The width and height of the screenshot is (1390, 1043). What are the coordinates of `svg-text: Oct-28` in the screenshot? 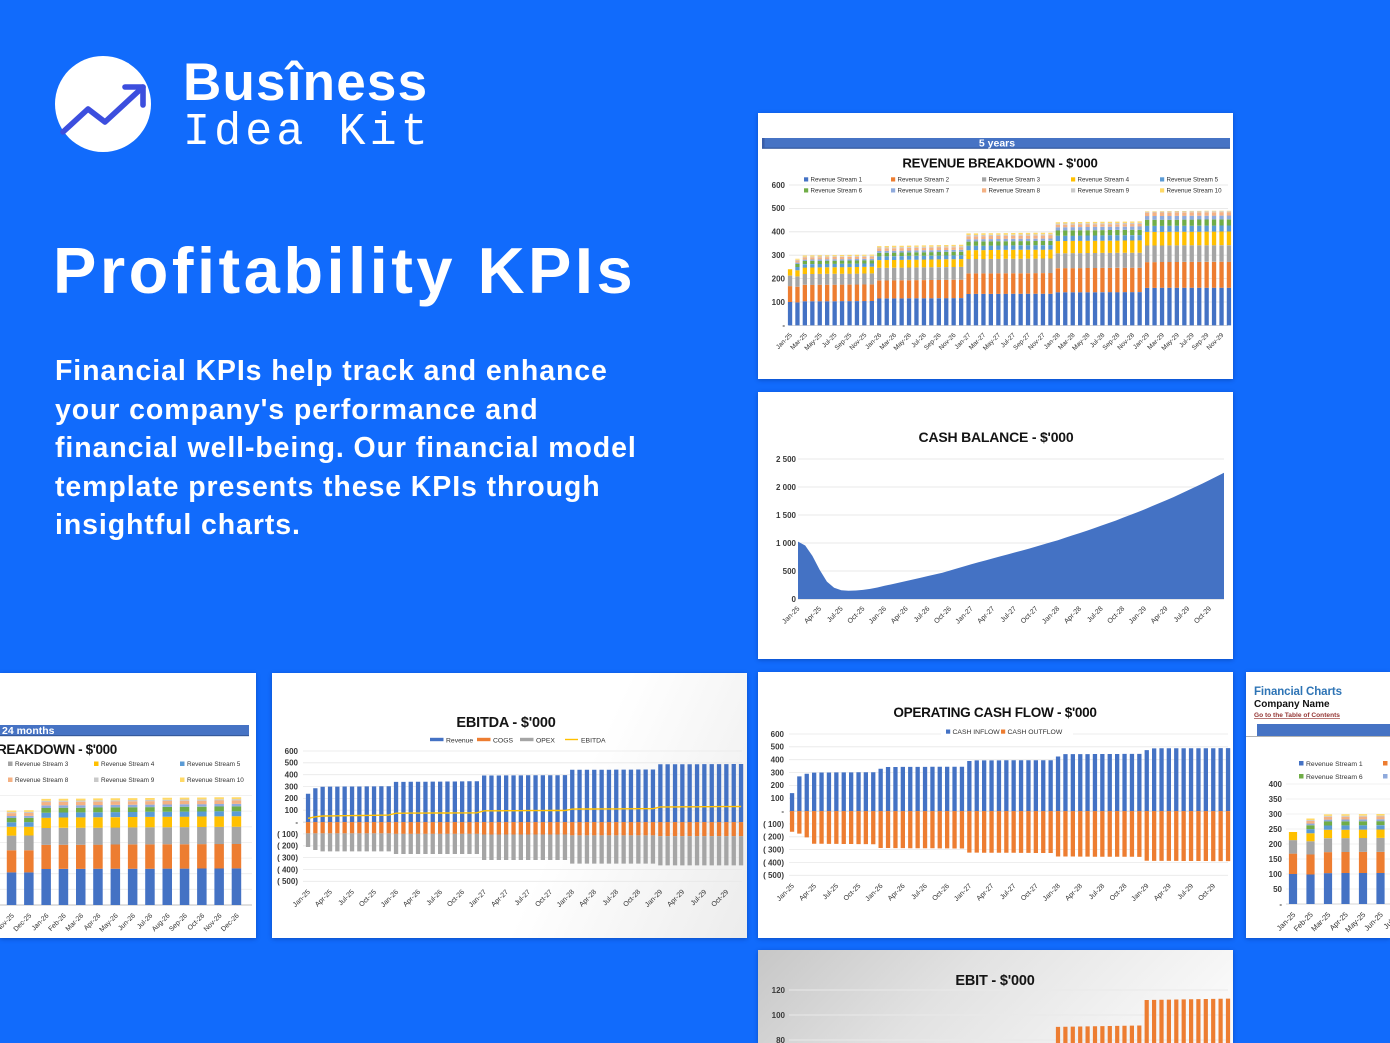 It's located at (1119, 893).